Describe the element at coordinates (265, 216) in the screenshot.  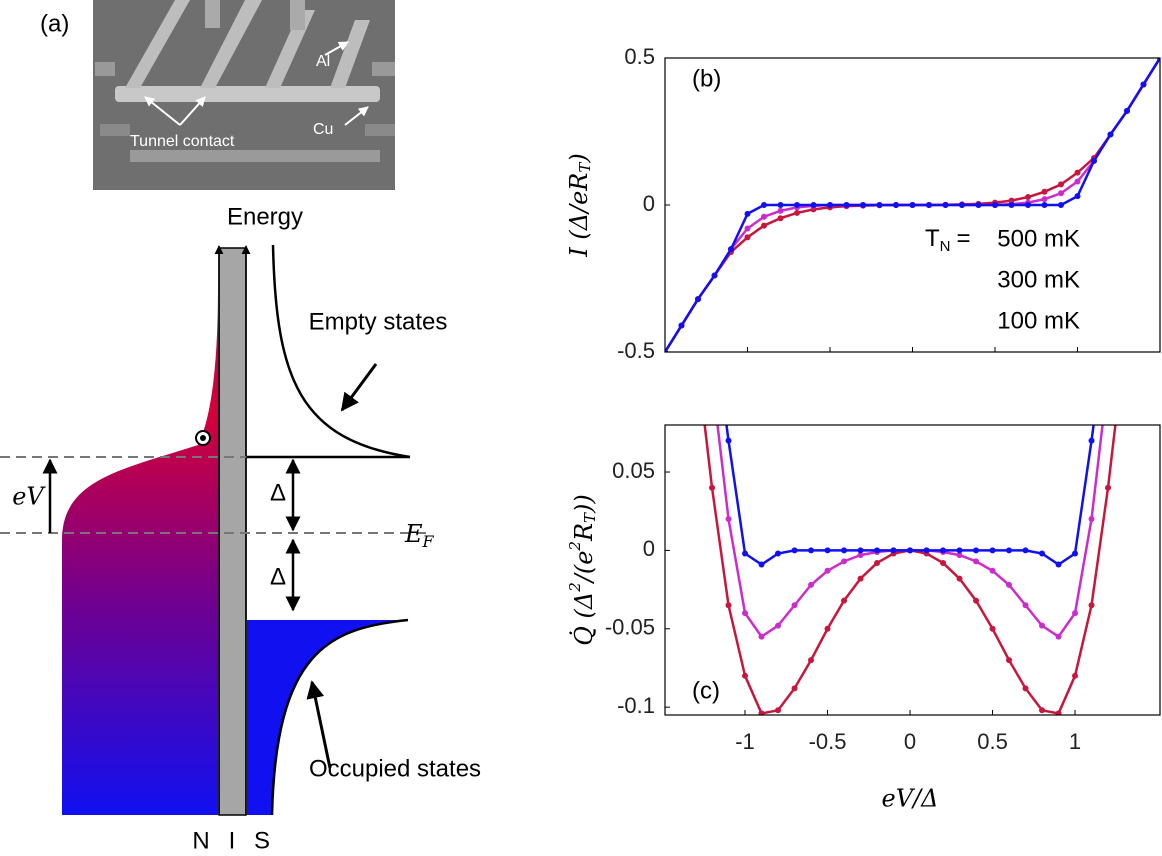
I see `axis-label: Energy` at that location.